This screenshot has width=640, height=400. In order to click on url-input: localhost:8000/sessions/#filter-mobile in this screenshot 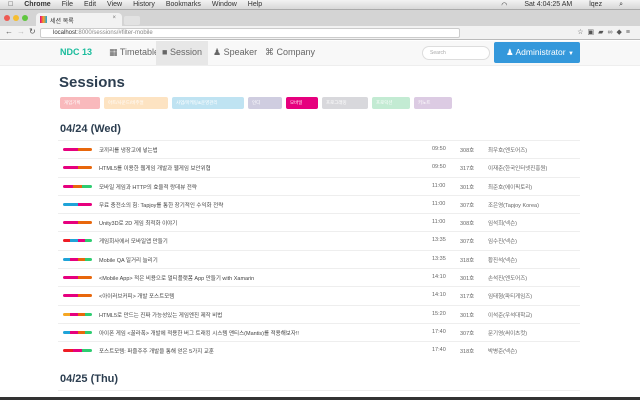, I will do `click(250, 33)`.